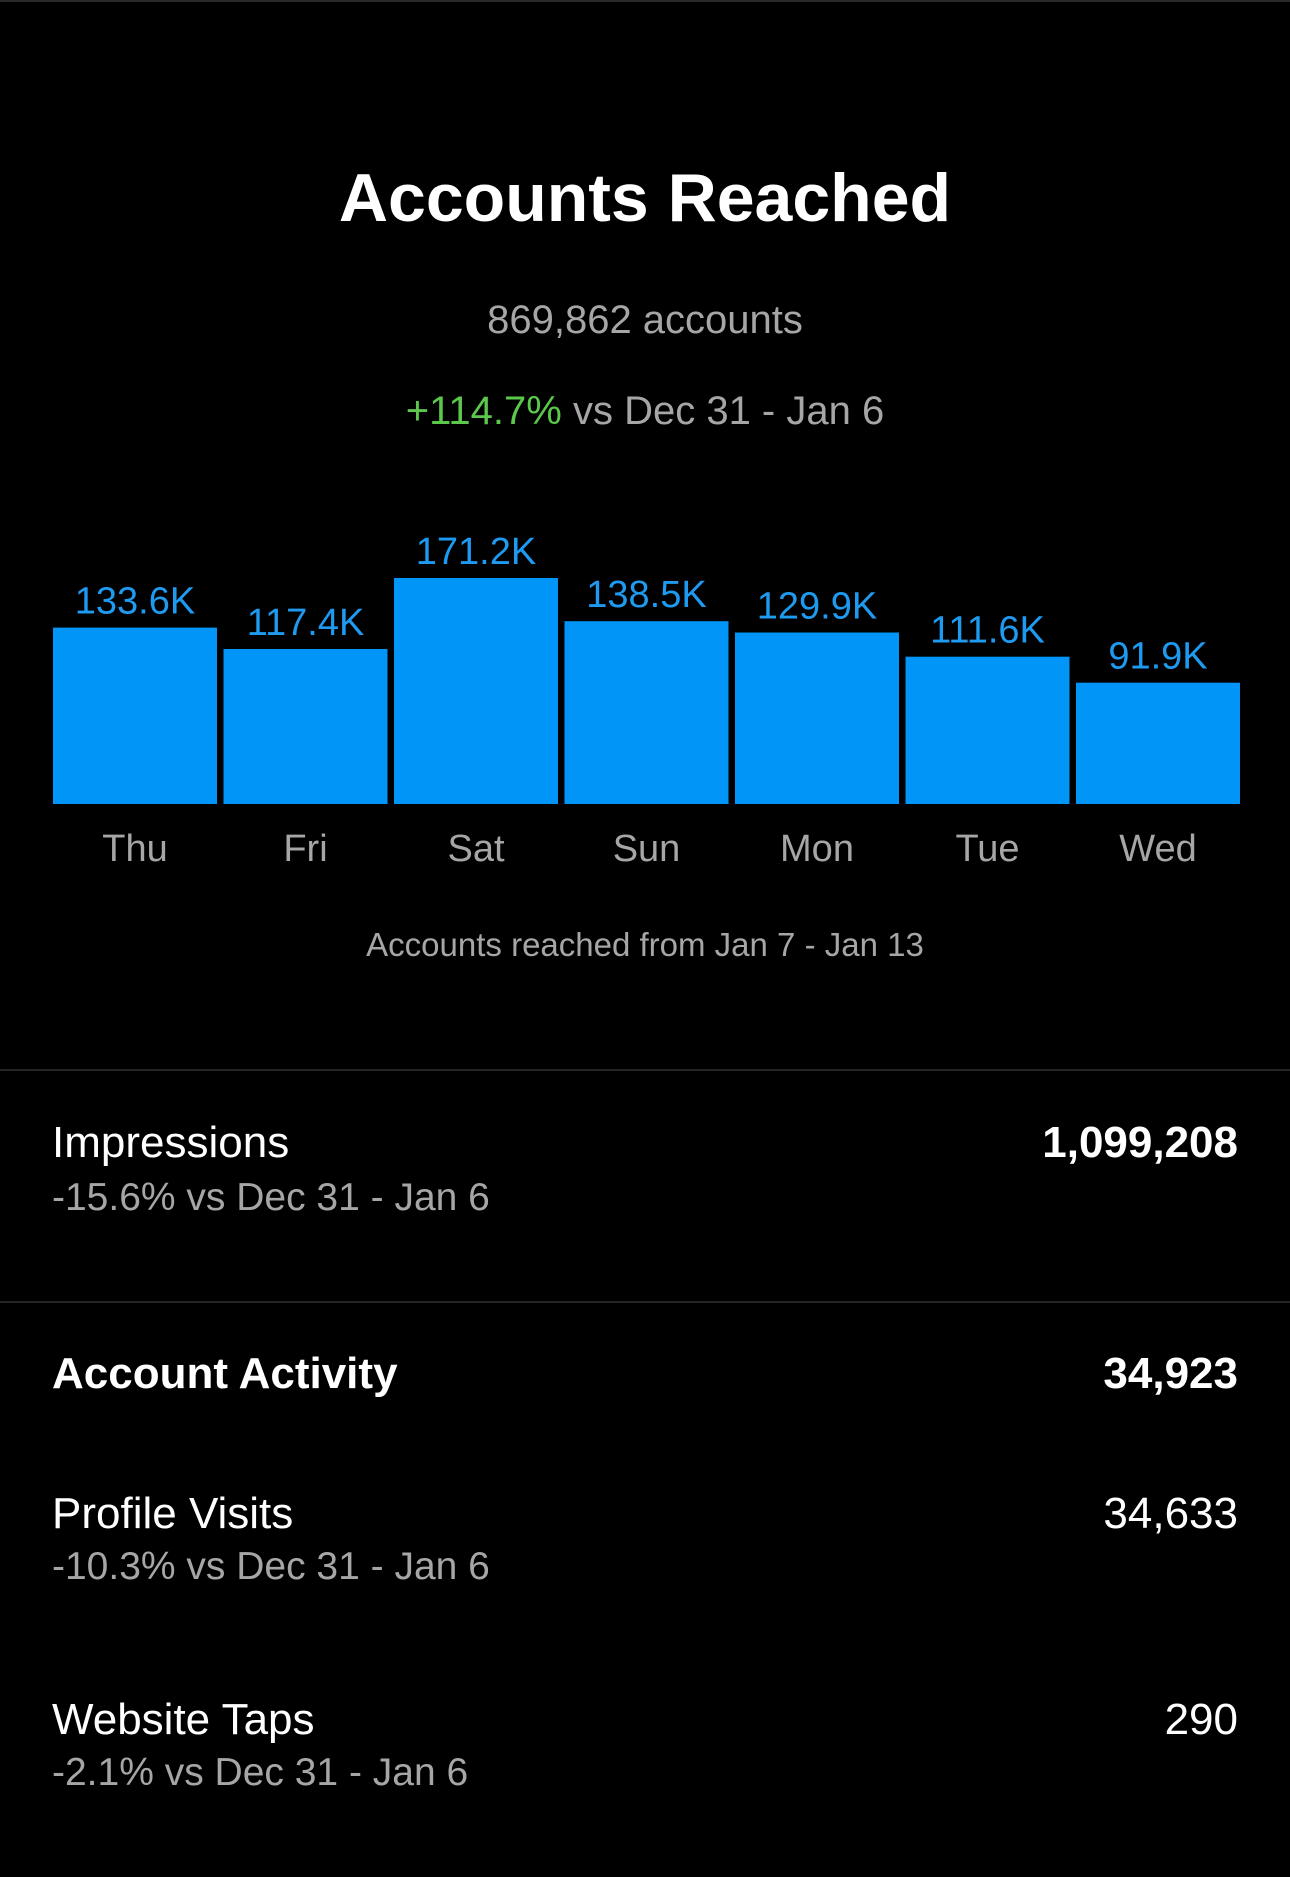 The width and height of the screenshot is (1290, 1877). What do you see at coordinates (1170, 1513) in the screenshot?
I see `profile-visits-value: 34,633` at bounding box center [1170, 1513].